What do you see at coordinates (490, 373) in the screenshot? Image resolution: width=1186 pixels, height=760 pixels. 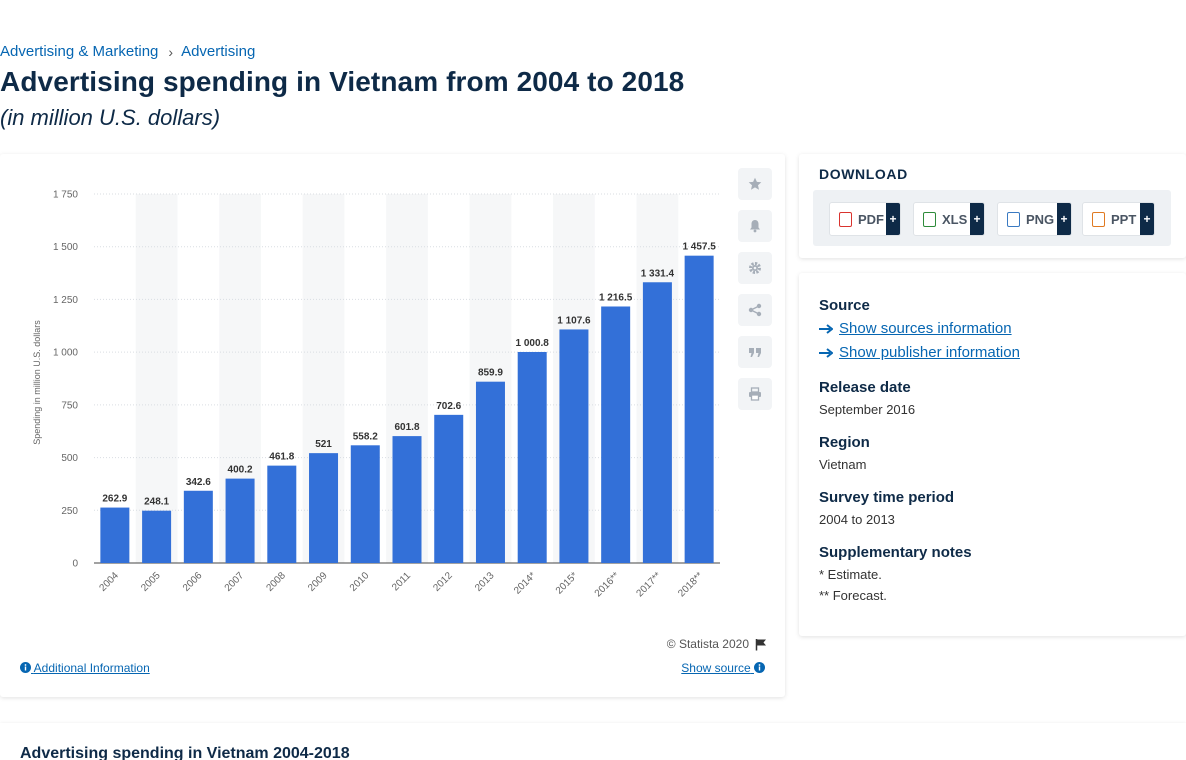 I see `data-label: 859.9` at bounding box center [490, 373].